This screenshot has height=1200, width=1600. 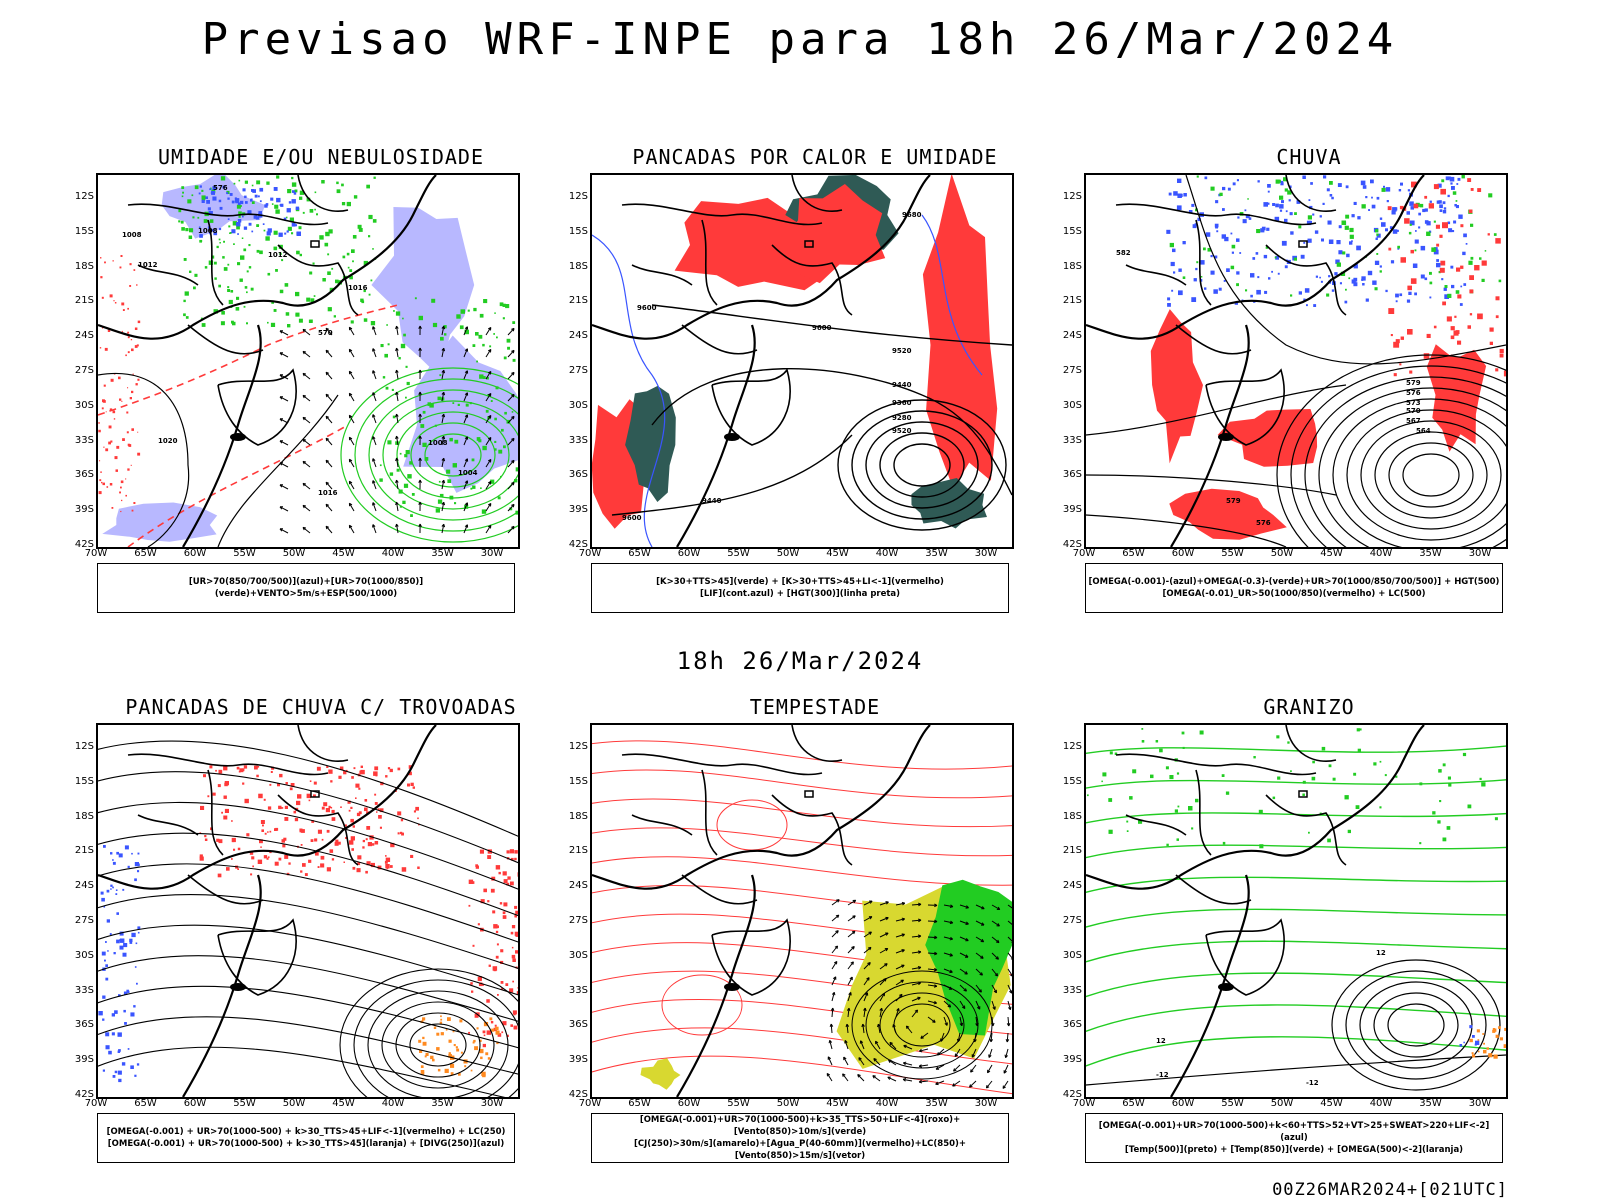 What do you see at coordinates (802, 361) in the screenshot?
I see `map-area: 9680 9600 9600 9520 9440 9360 9280 9520 9440 9600` at bounding box center [802, 361].